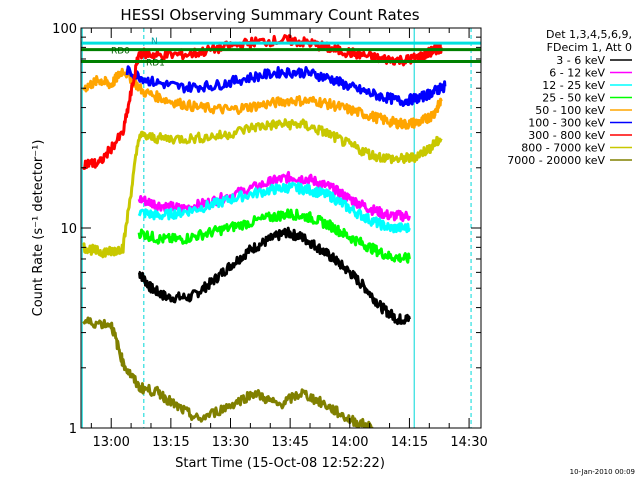 This screenshot has width=640, height=480. What do you see at coordinates (280, 463) in the screenshot?
I see `x-axis-label: Start Time (15-Oct-08 12:52:22)` at bounding box center [280, 463].